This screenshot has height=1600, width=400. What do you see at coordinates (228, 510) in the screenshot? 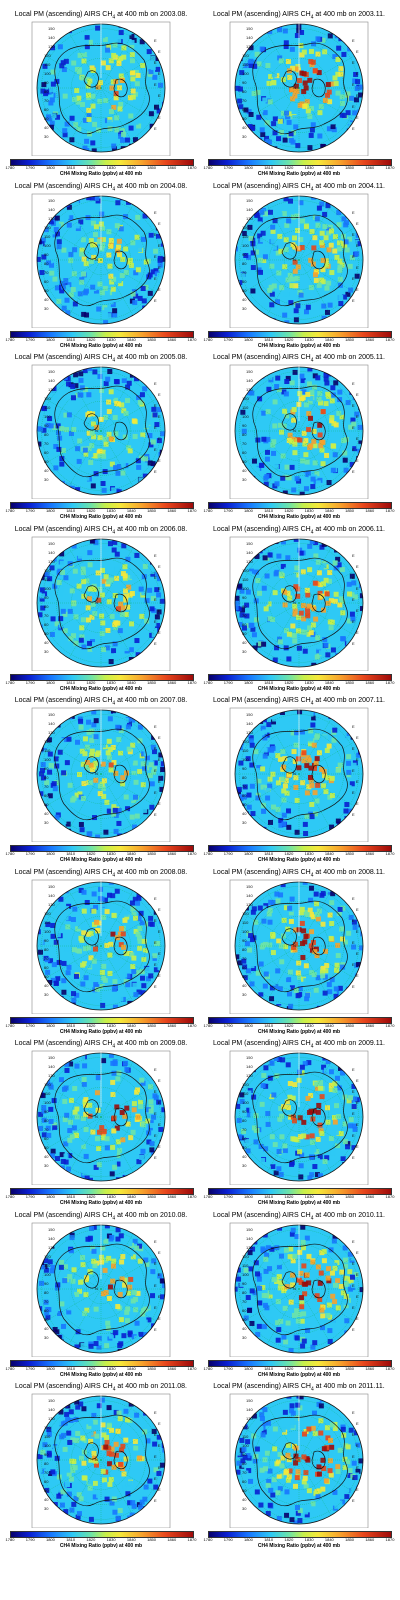
I see `colorbar-tick: 1790` at bounding box center [228, 510].